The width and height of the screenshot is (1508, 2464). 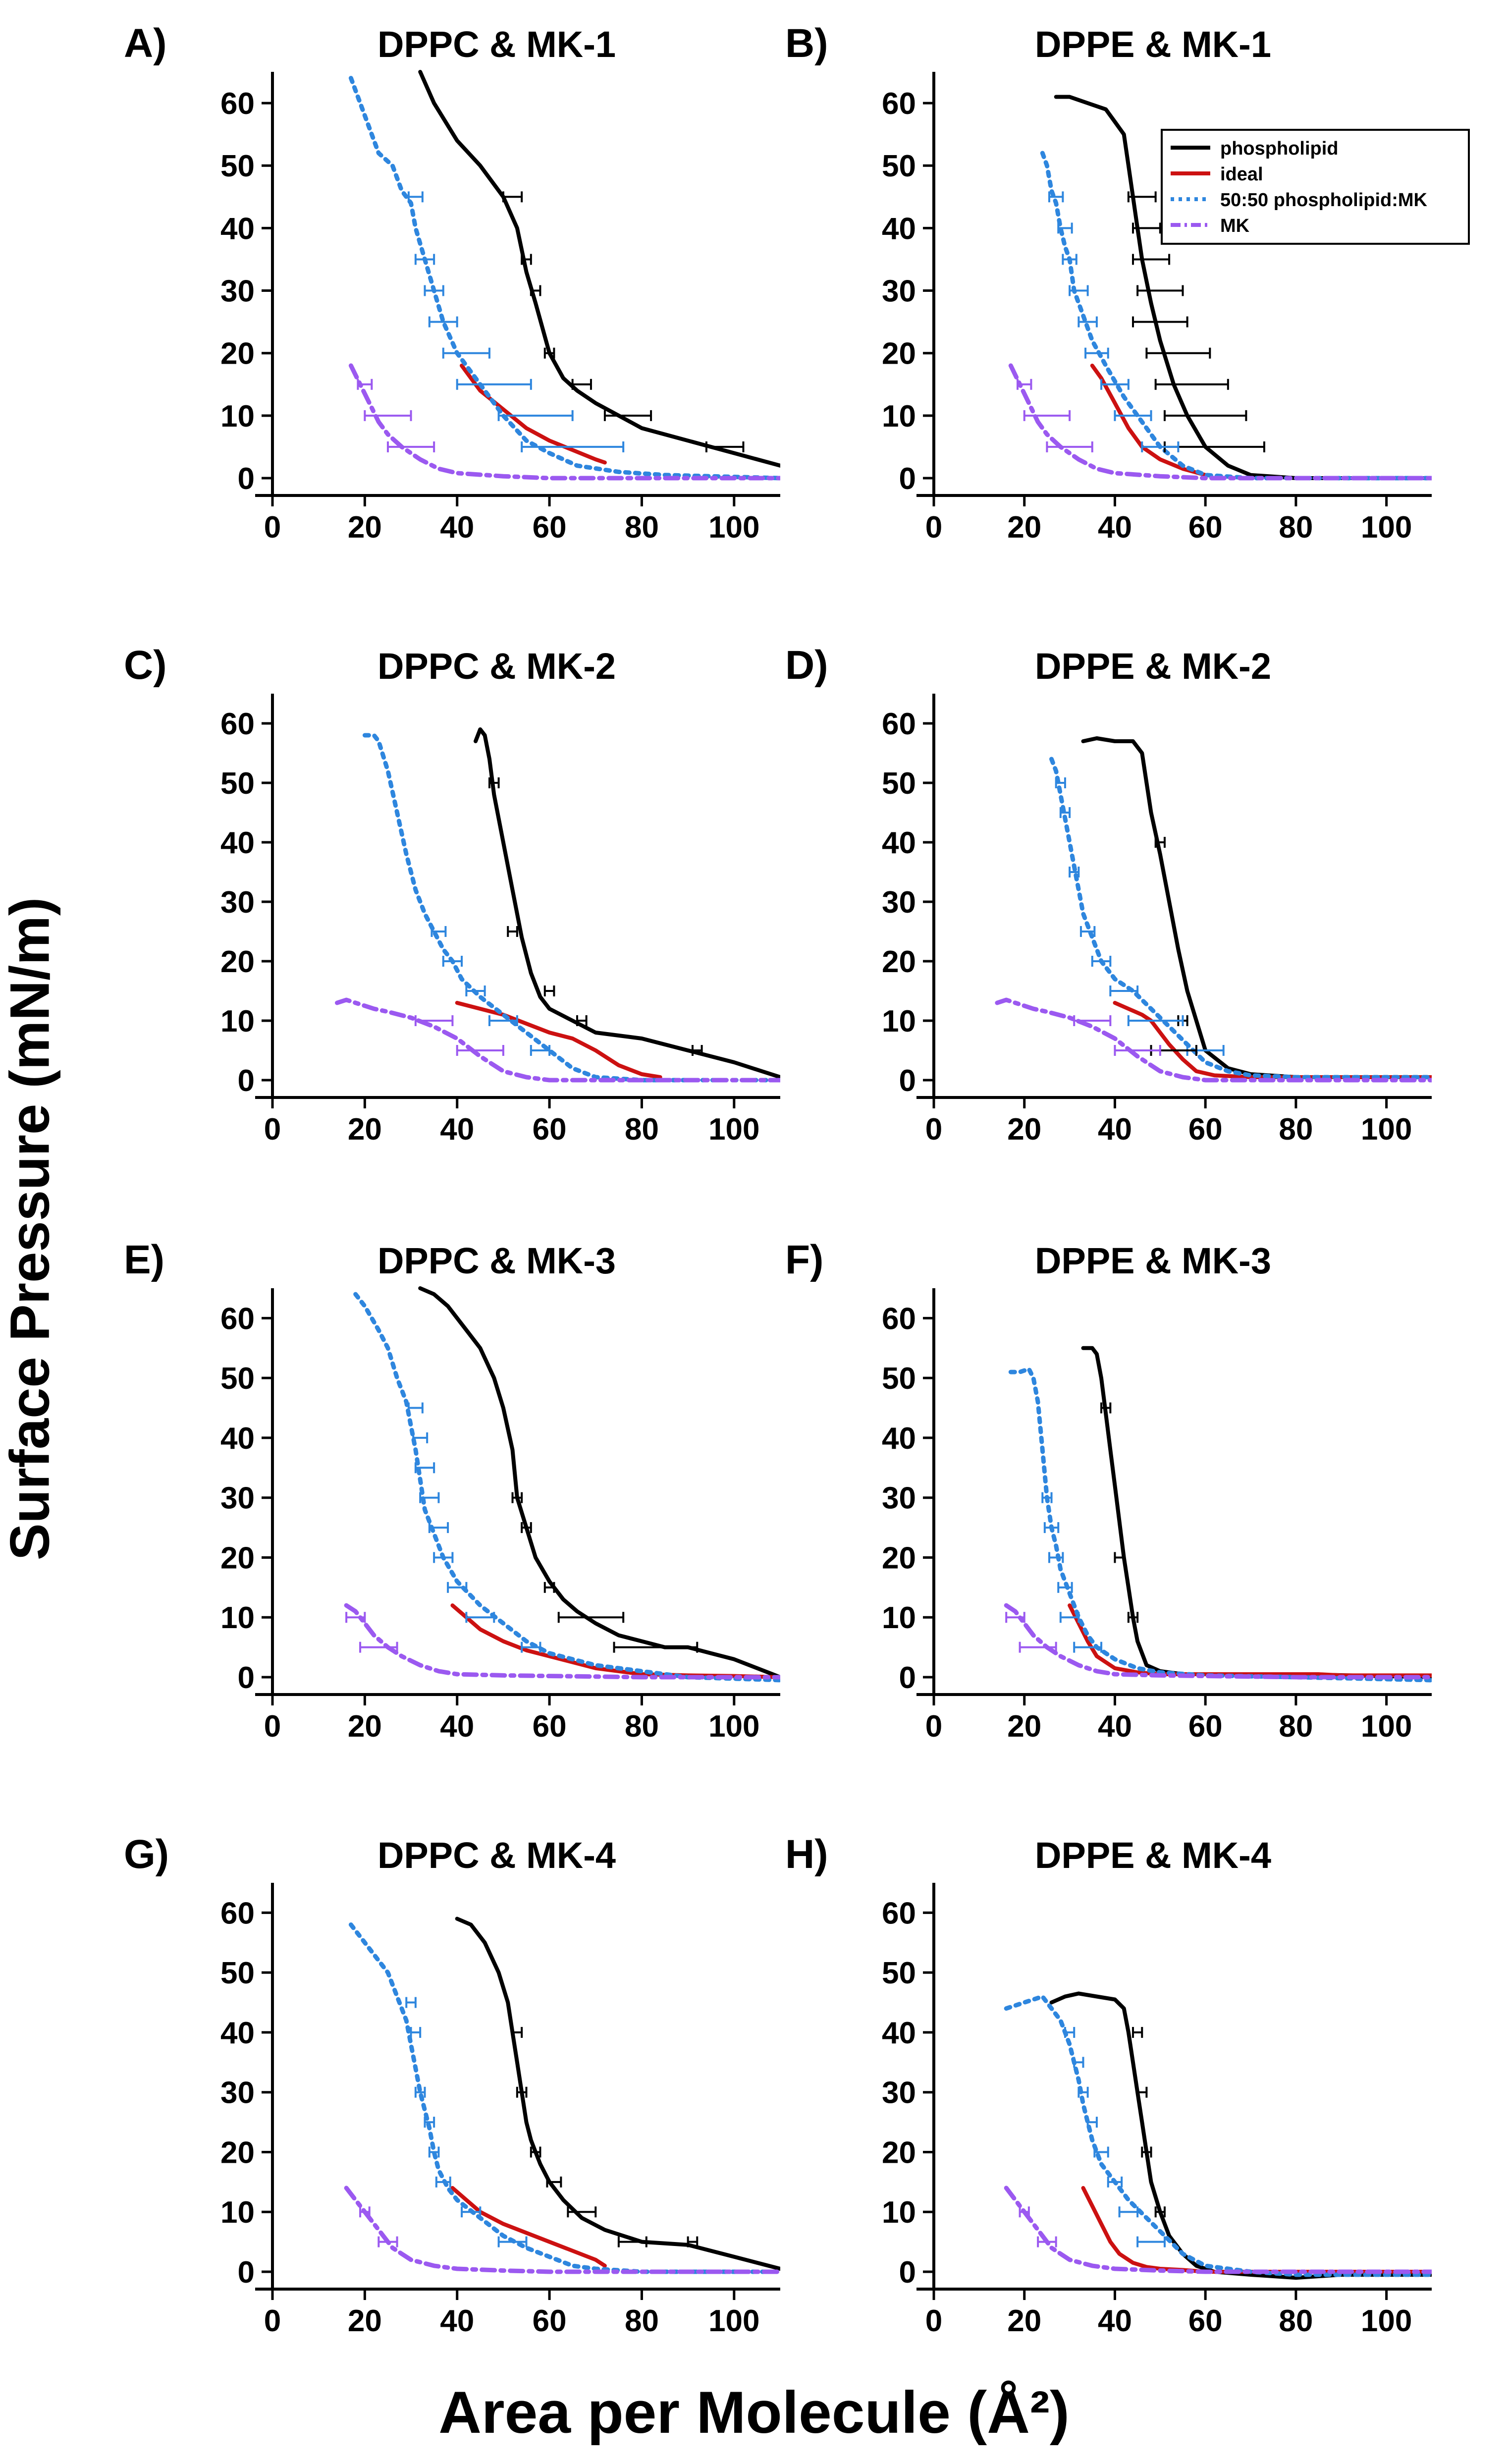 What do you see at coordinates (806, 665) in the screenshot?
I see `panel-letter: D)` at bounding box center [806, 665].